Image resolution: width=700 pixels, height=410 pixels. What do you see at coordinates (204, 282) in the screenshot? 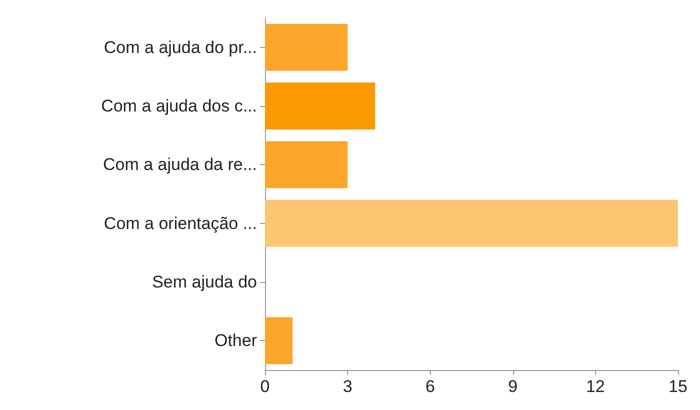
I see `y-tick-label: Sem ajuda do` at bounding box center [204, 282].